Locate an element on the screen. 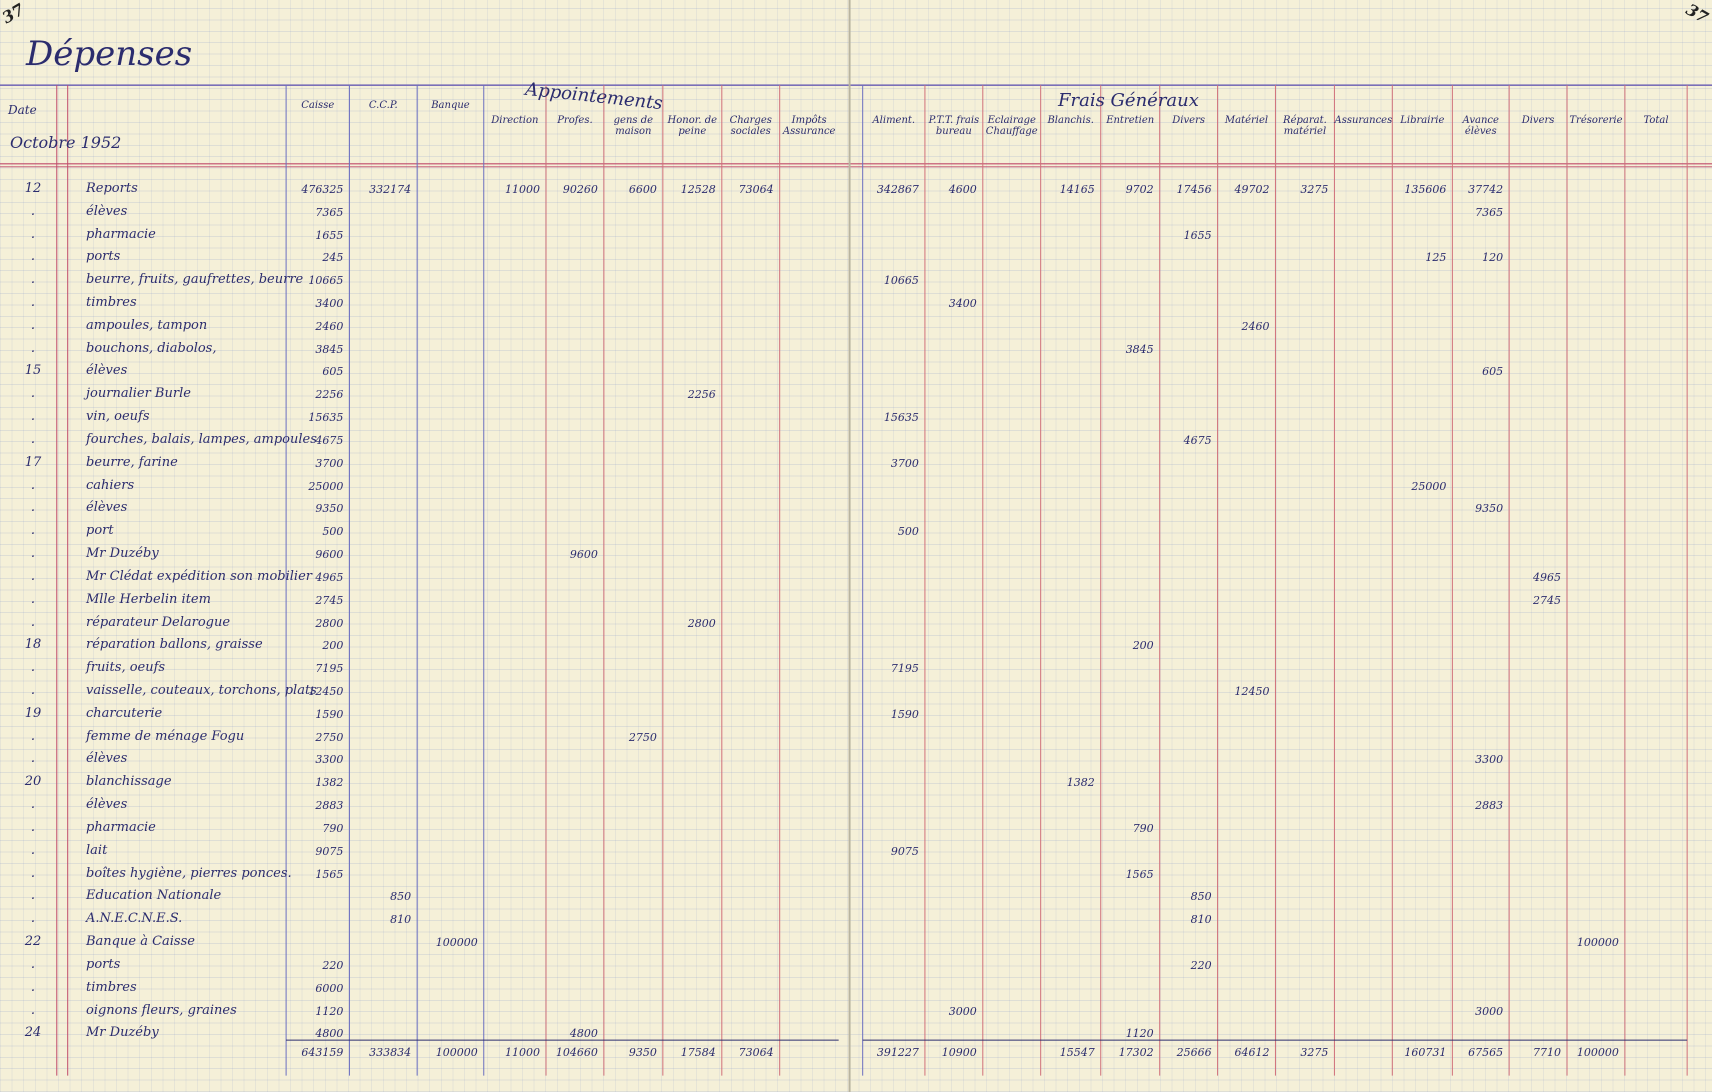 The width and height of the screenshot is (1712, 1092). row-label: femme de ménage Fogu is located at coordinates (165, 736).